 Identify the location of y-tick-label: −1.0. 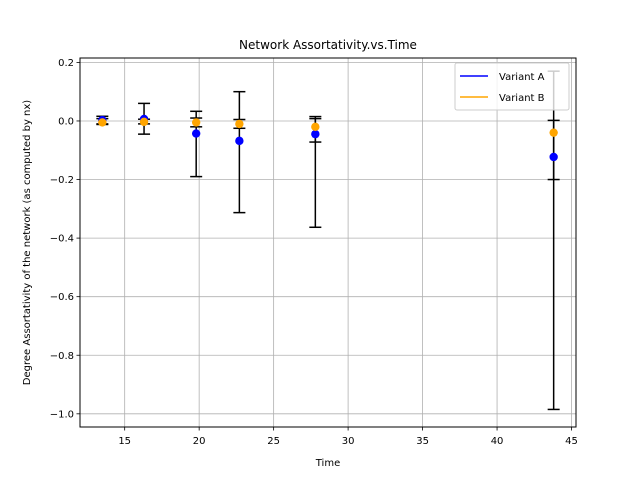
(62, 414).